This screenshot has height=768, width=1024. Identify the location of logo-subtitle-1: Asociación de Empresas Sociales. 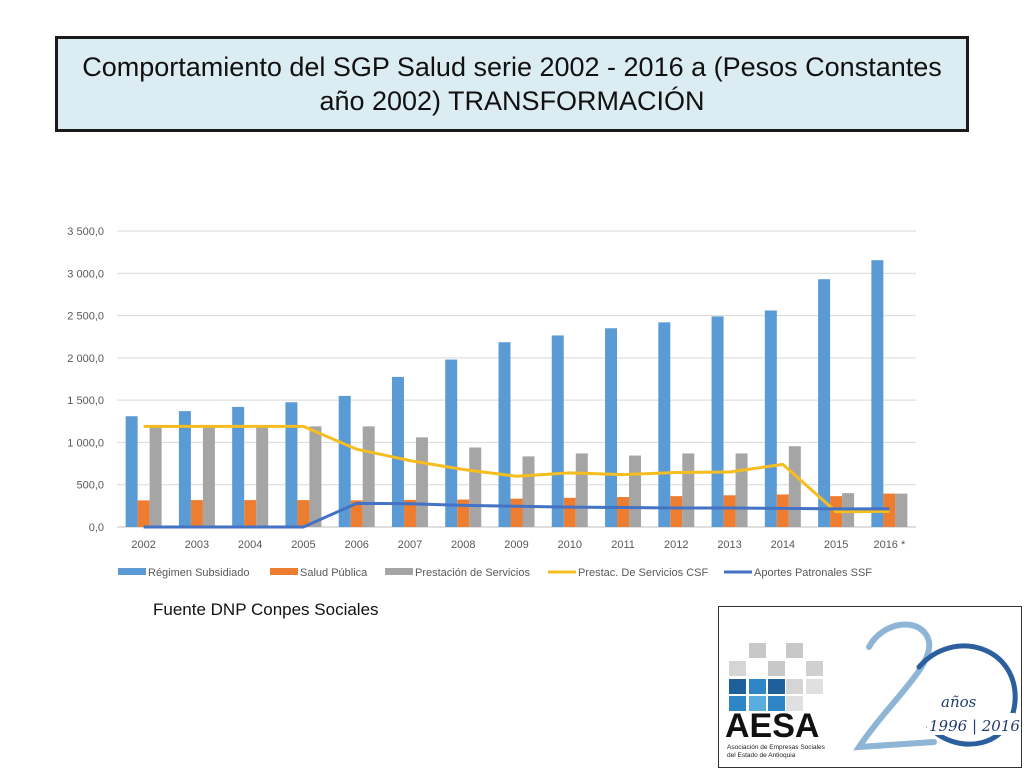
(776, 747).